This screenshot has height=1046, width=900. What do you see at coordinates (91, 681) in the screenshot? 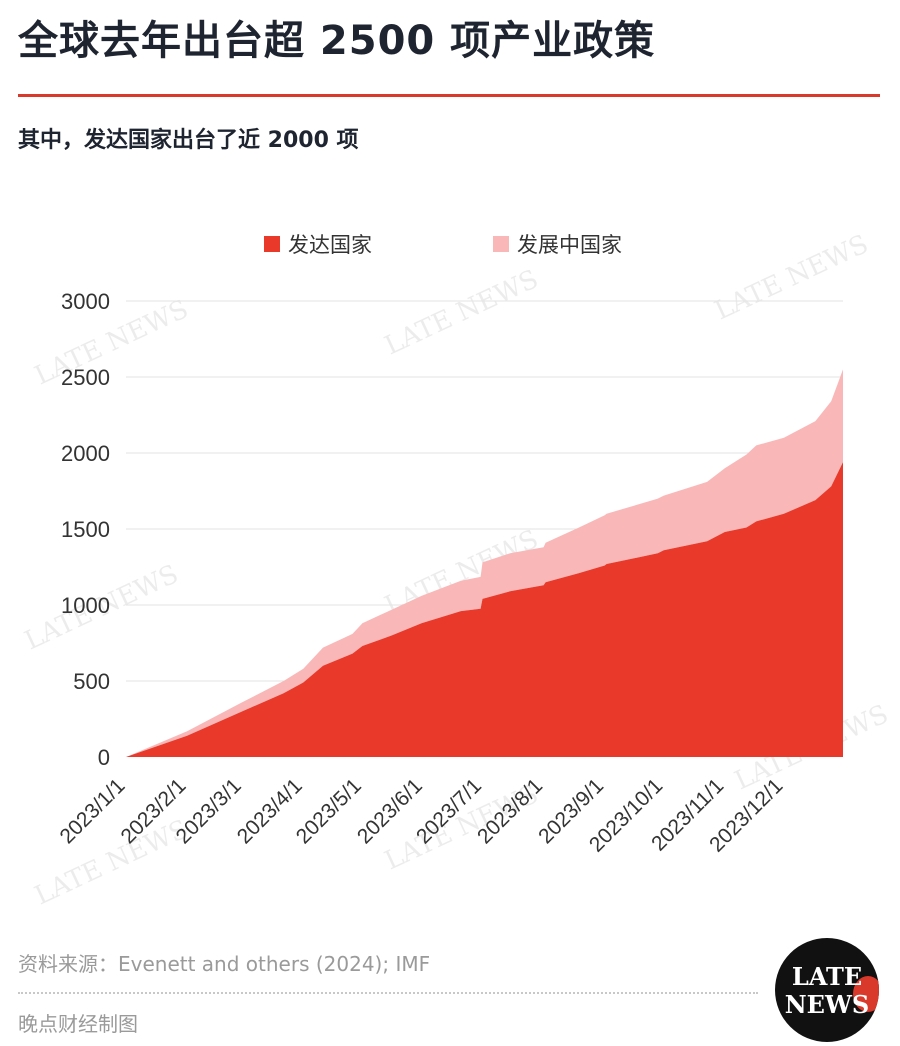
I see `y-tick-label: 500` at bounding box center [91, 681].